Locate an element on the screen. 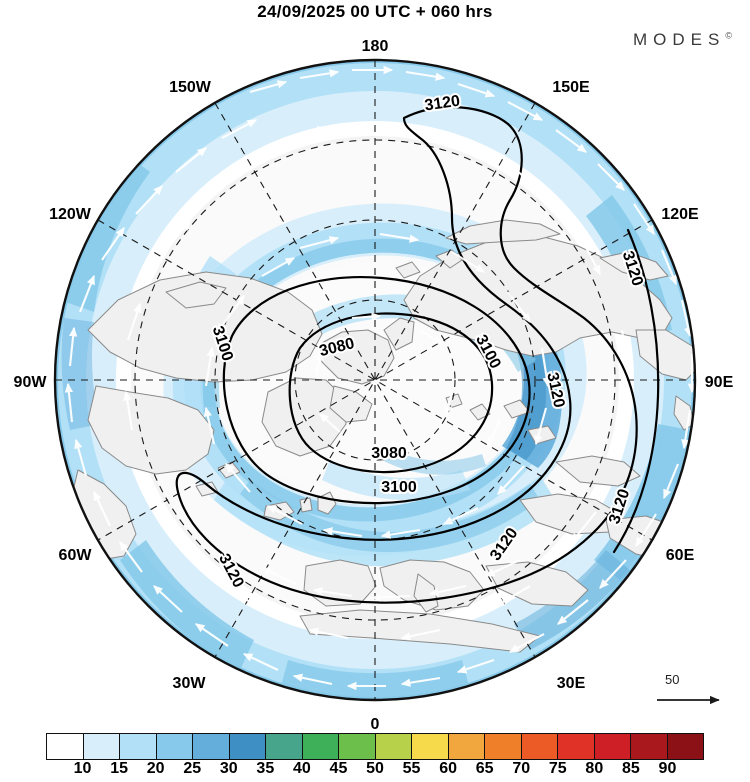 The image size is (750, 782). colorbar-tick-65: 65 is located at coordinates (484, 768).